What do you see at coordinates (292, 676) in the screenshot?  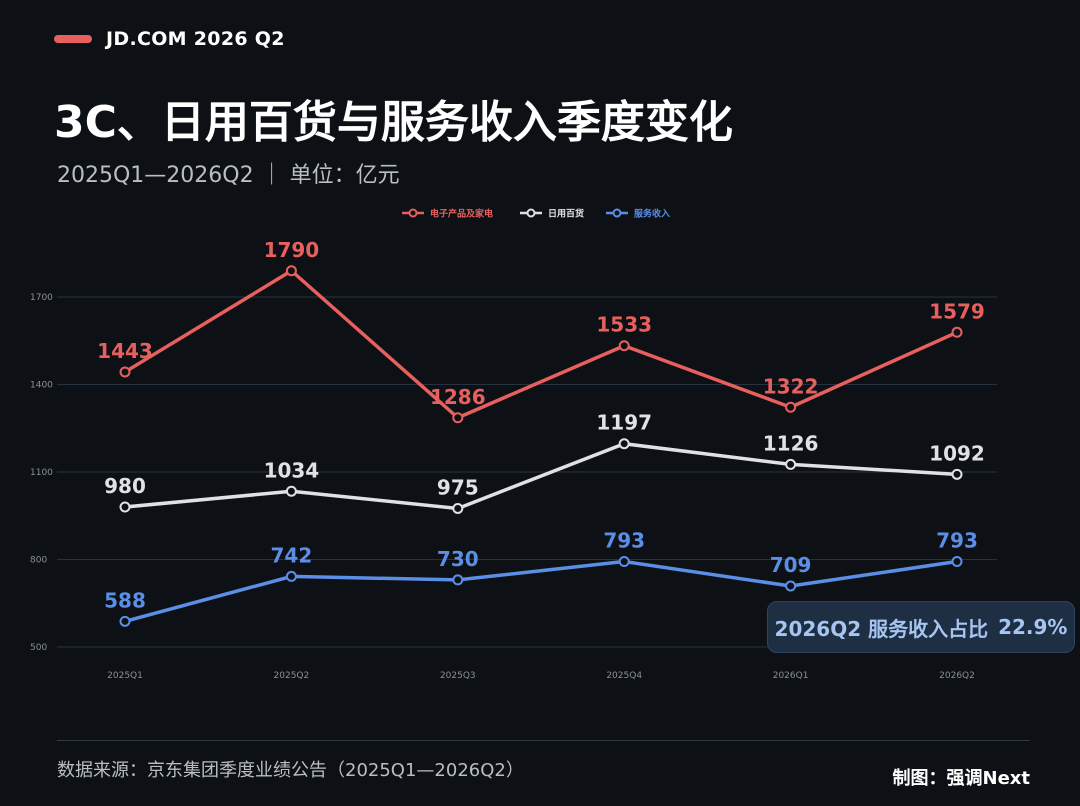 I see `x-tick-label: 2025Q2` at bounding box center [292, 676].